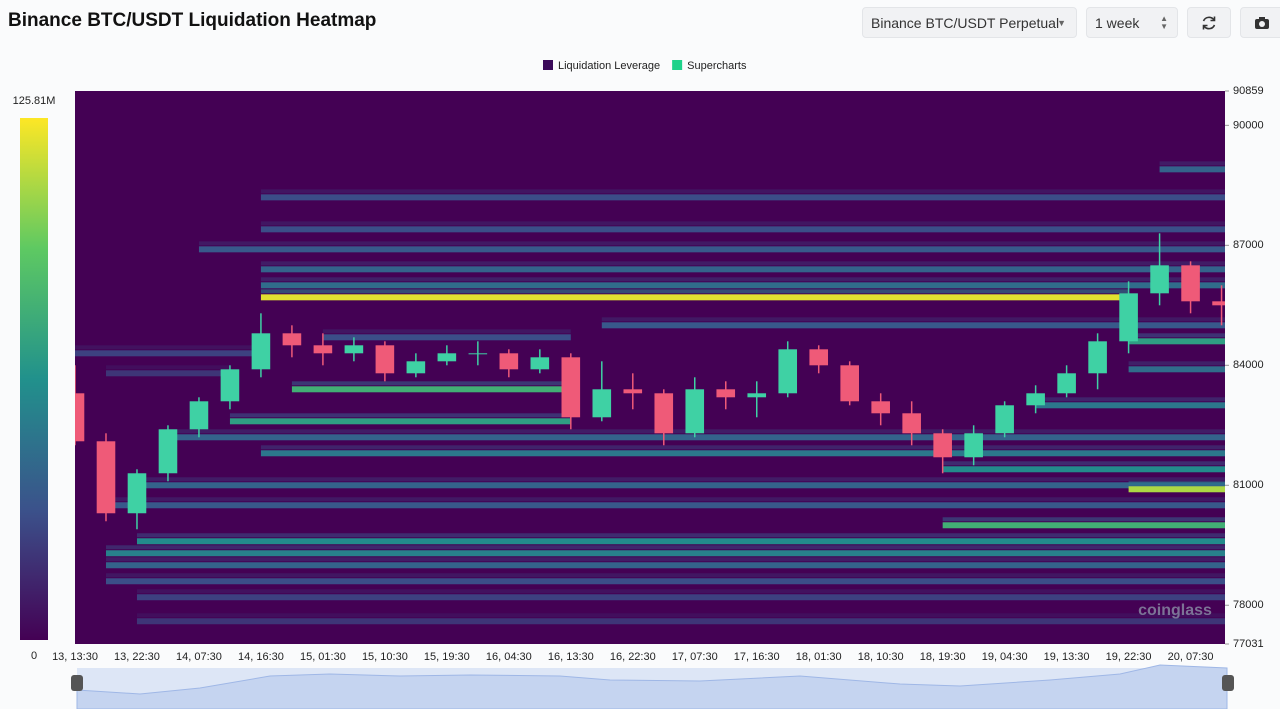 The height and width of the screenshot is (709, 1280). I want to click on x-tick-label: 16, 04:30, so click(509, 657).